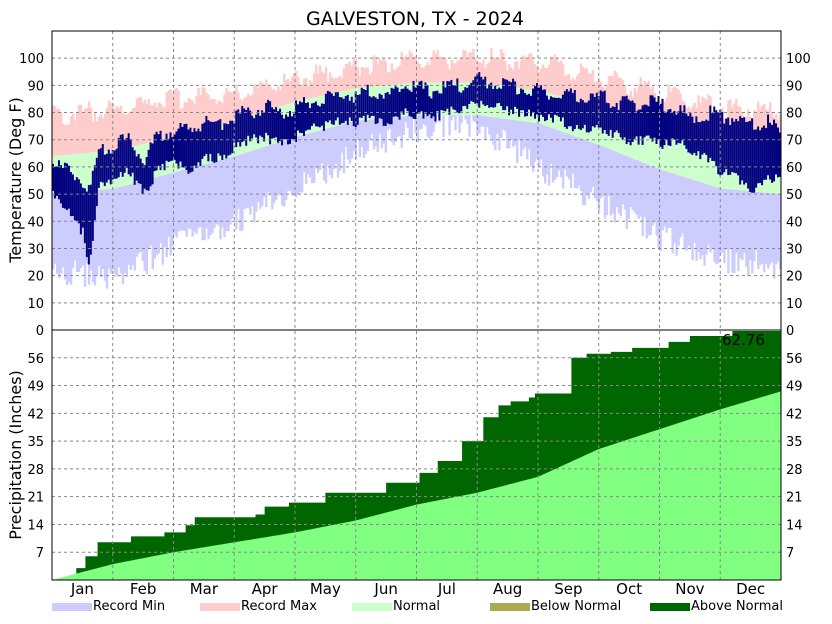 This screenshot has width=832, height=624. I want to click on month-label: Mar, so click(204, 589).